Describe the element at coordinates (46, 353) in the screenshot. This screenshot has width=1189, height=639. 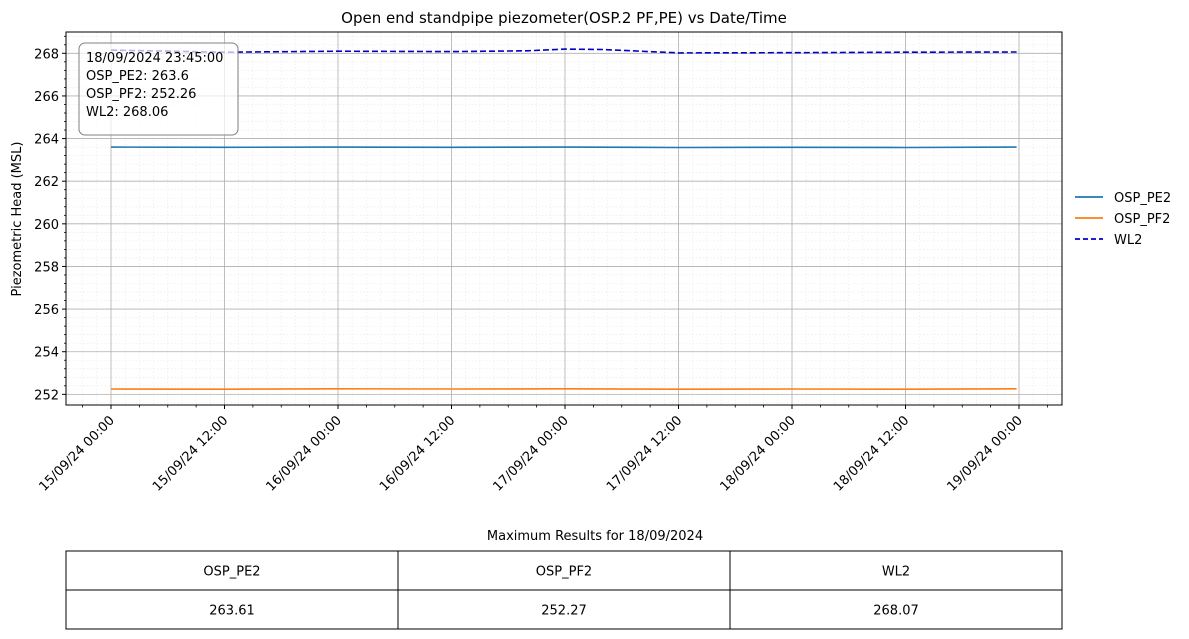
I see `y-tick-label: 254` at that location.